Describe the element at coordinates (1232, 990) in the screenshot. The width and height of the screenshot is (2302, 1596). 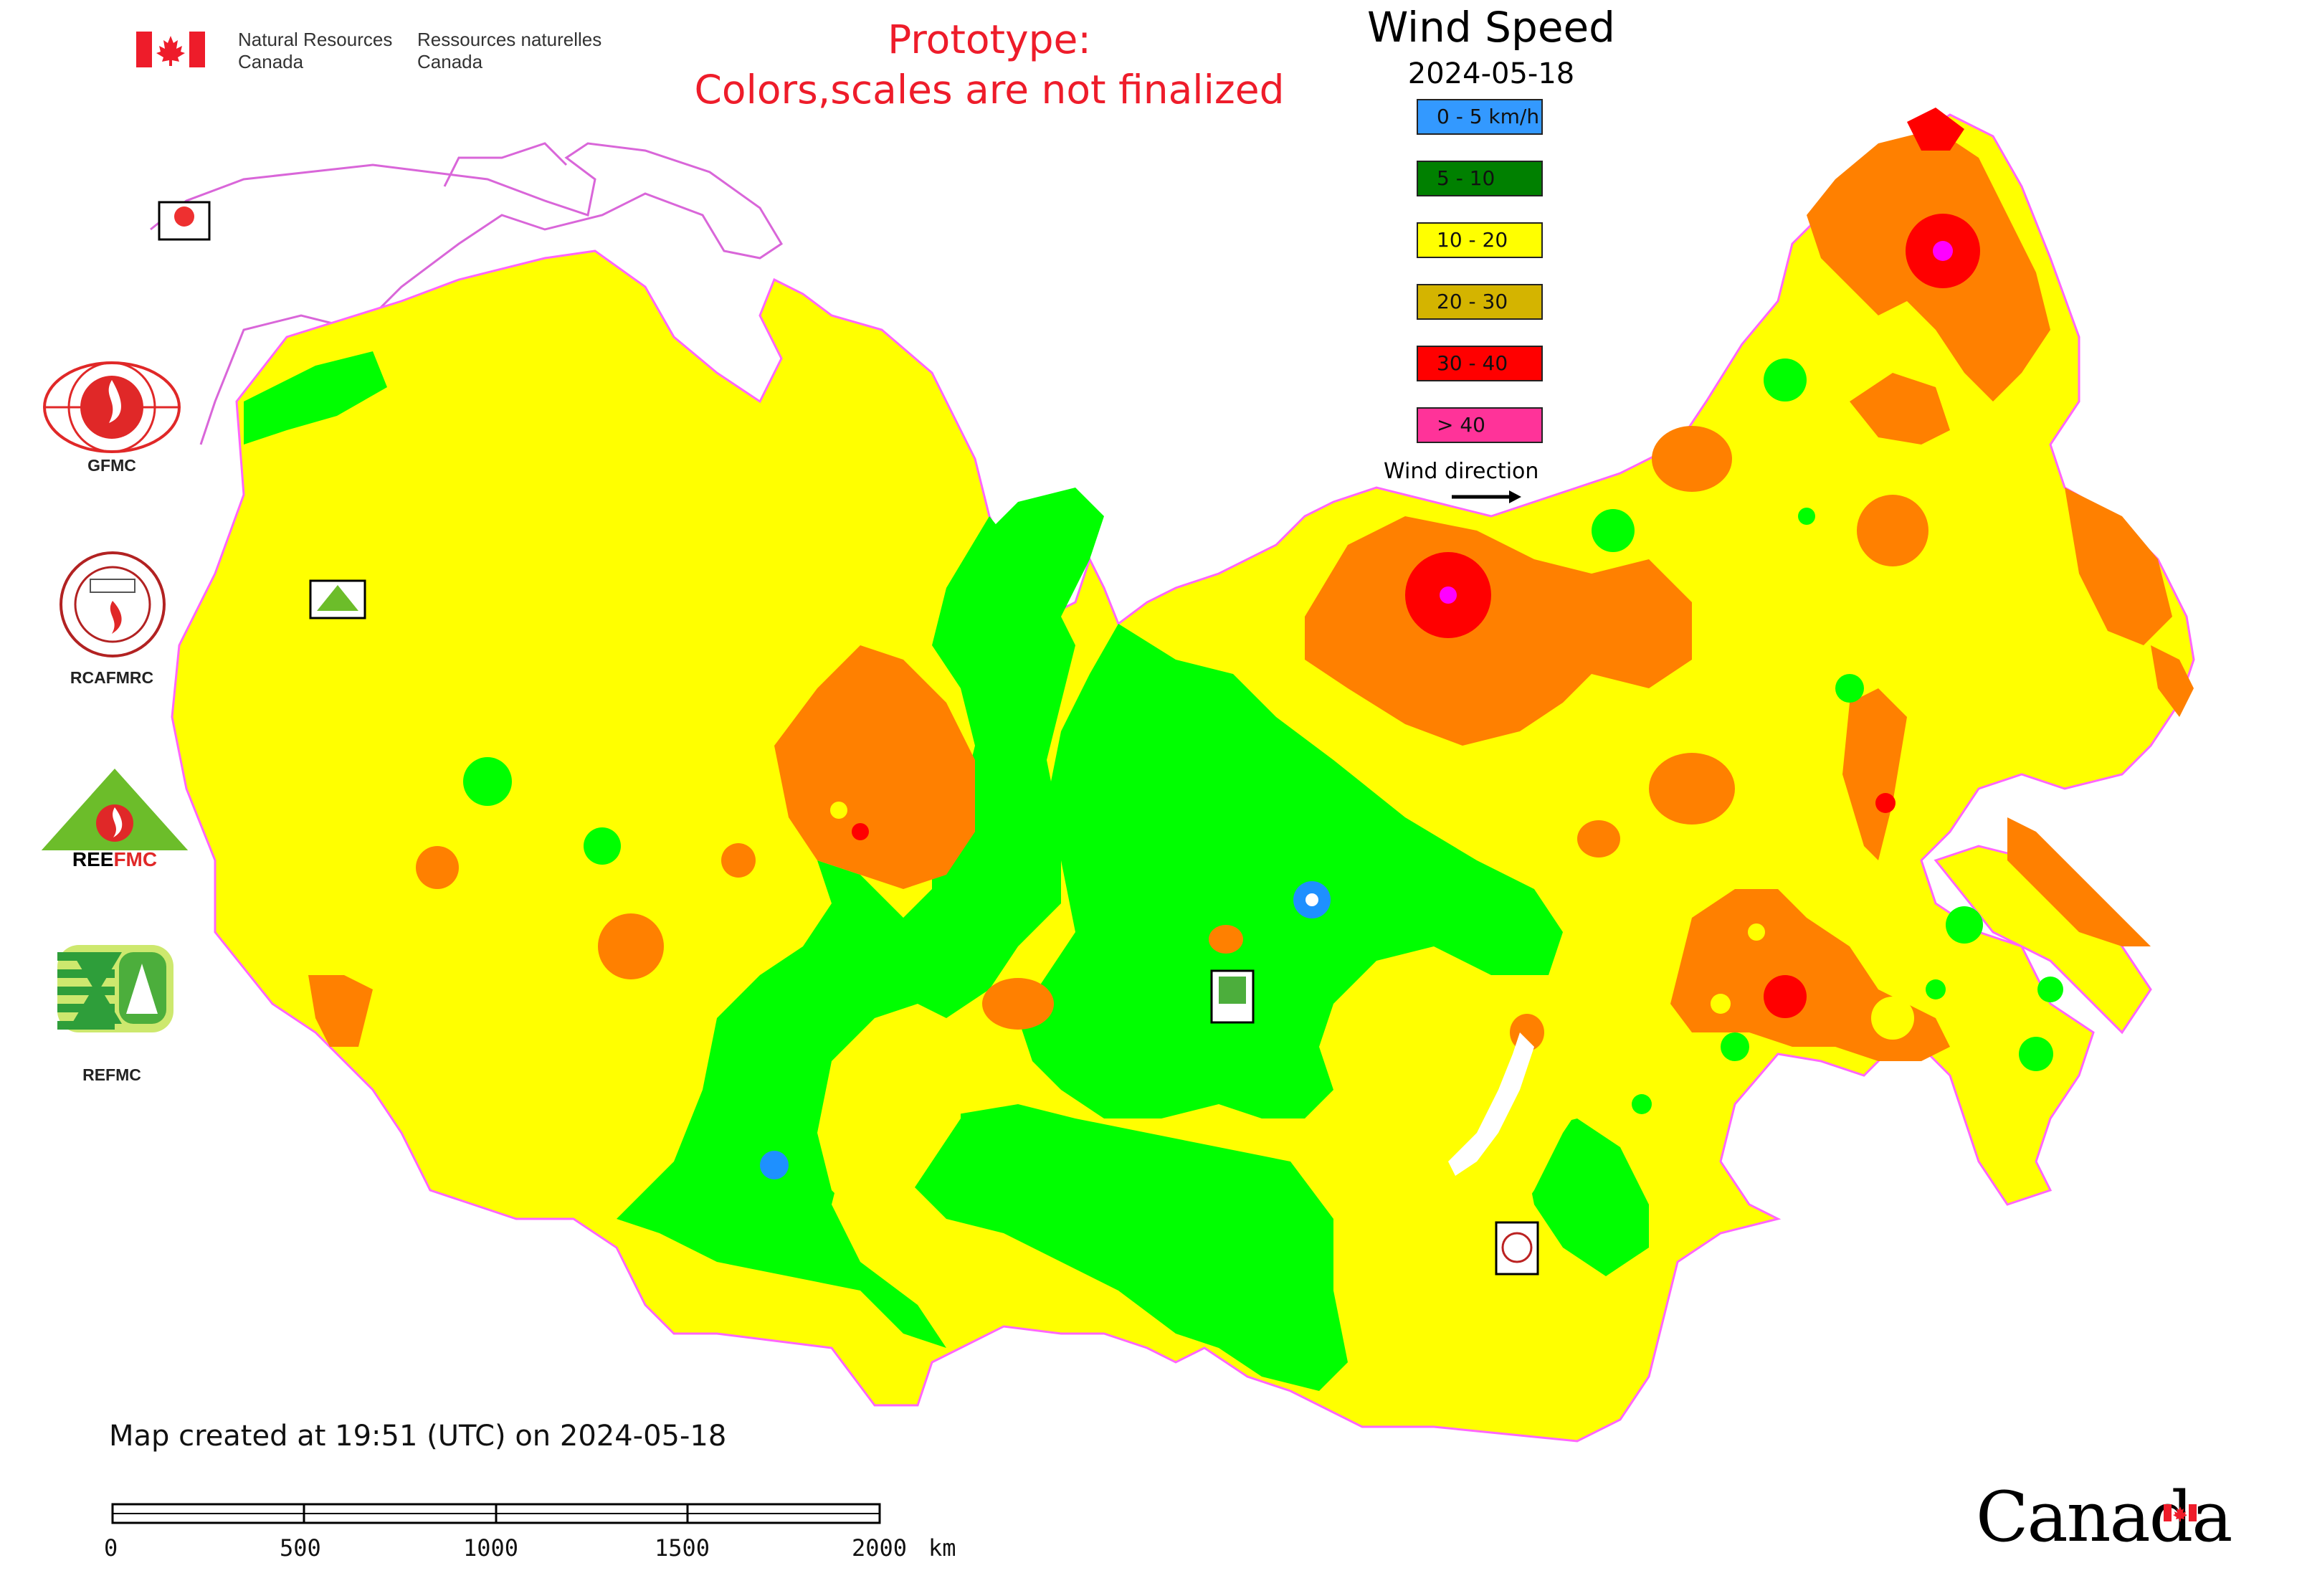
I see `map-marker-refmc-icon` at that location.